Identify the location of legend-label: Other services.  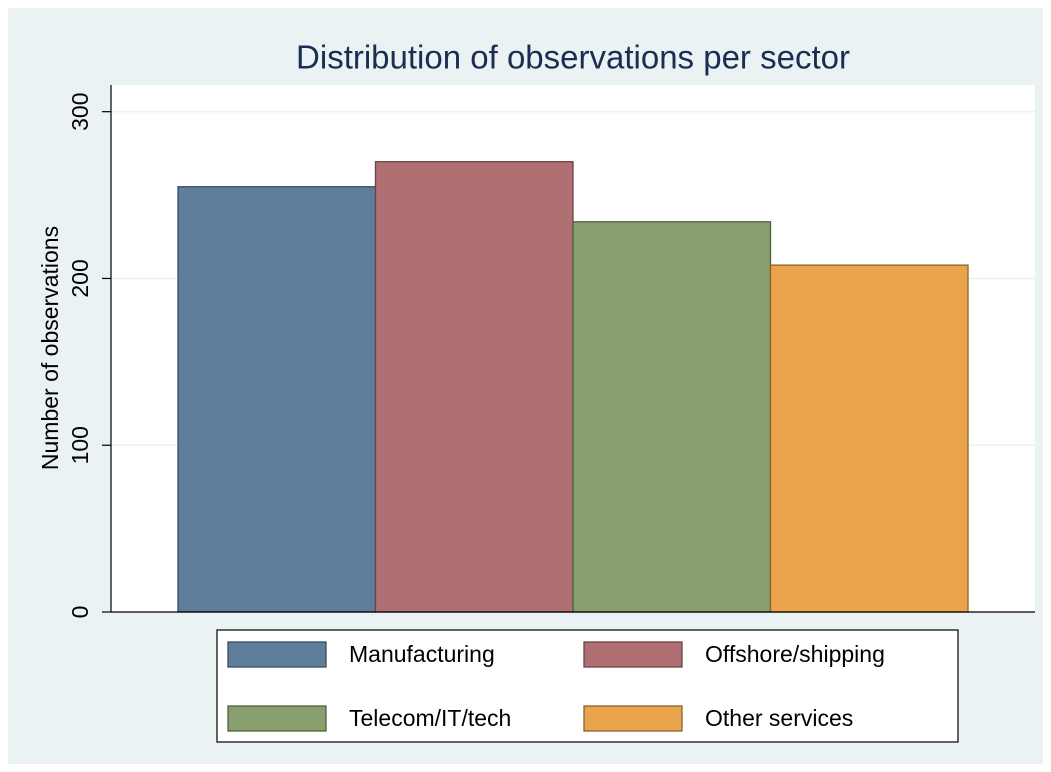
(779, 718).